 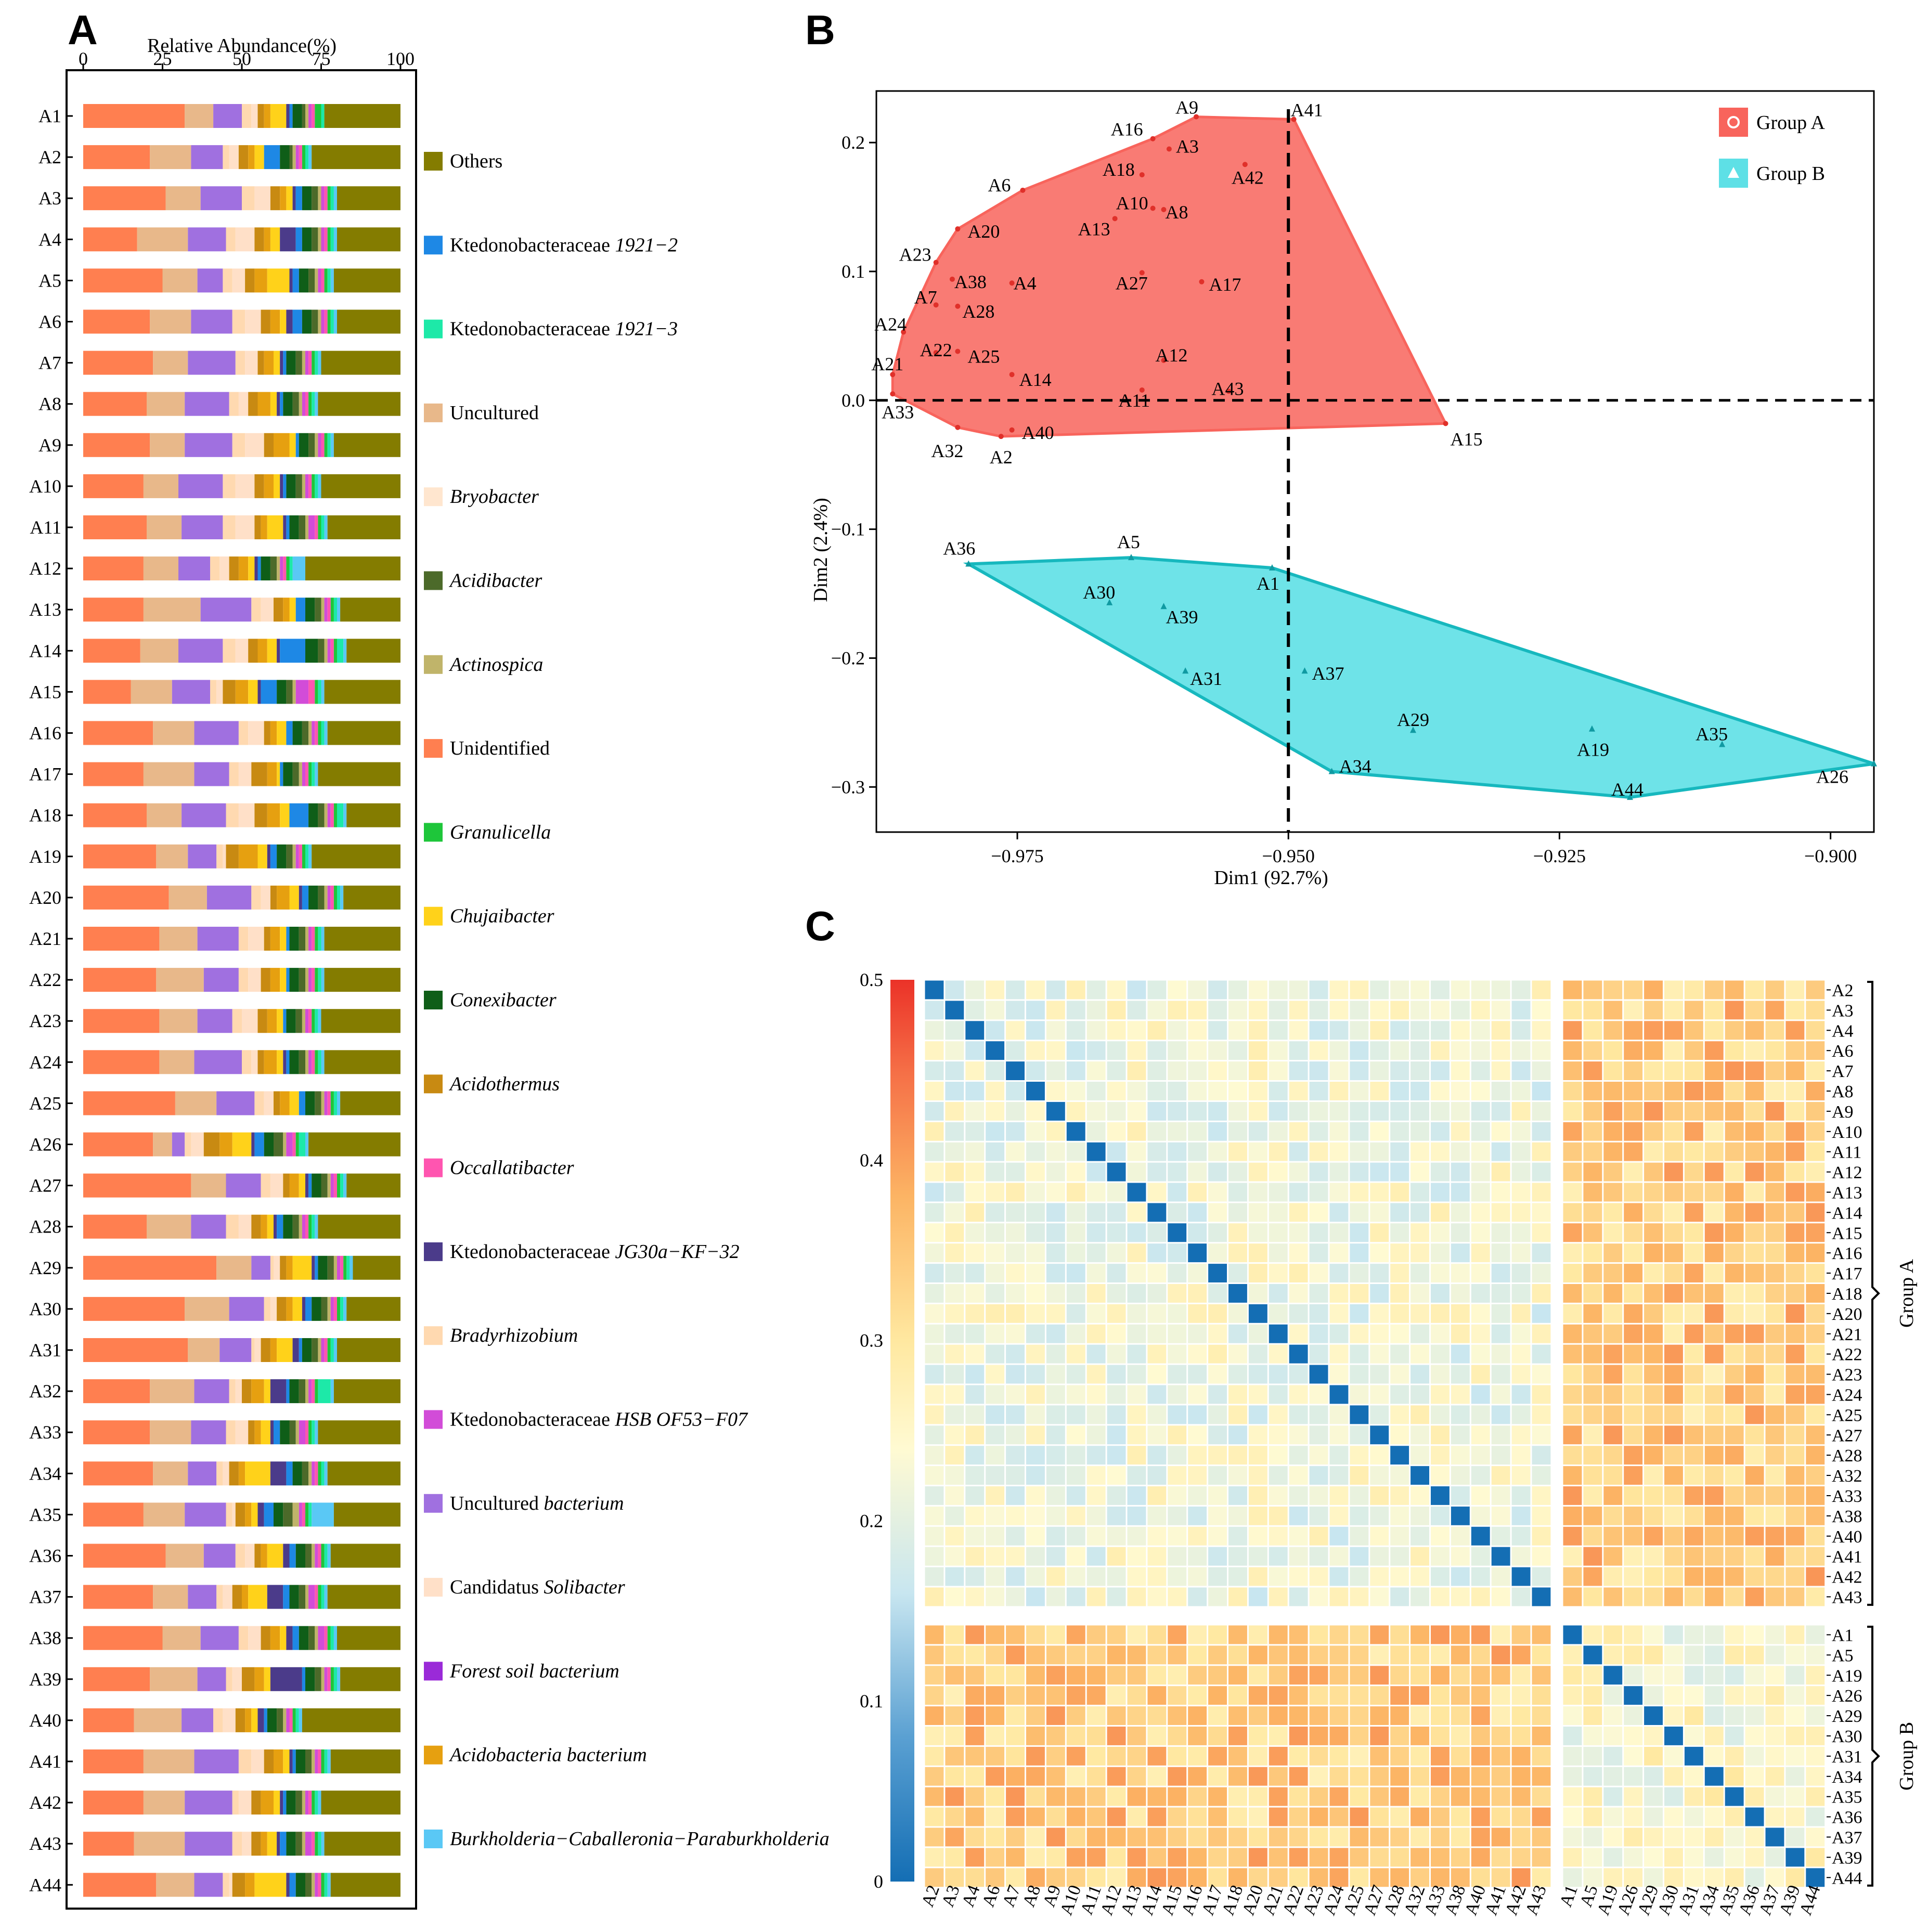 What do you see at coordinates (1627, 789) in the screenshot?
I see `point-label: A44` at bounding box center [1627, 789].